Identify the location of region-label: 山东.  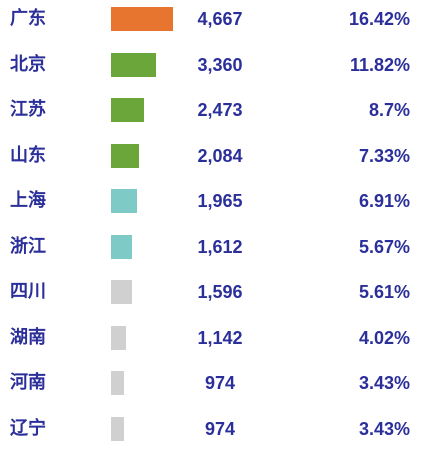
(28, 155).